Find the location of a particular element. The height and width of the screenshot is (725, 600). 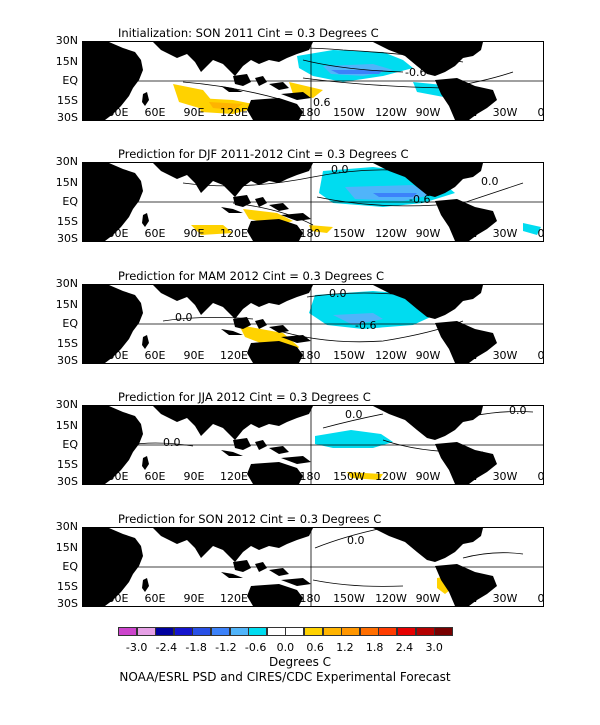

colorbar-label: -3.0 is located at coordinates (136, 647).